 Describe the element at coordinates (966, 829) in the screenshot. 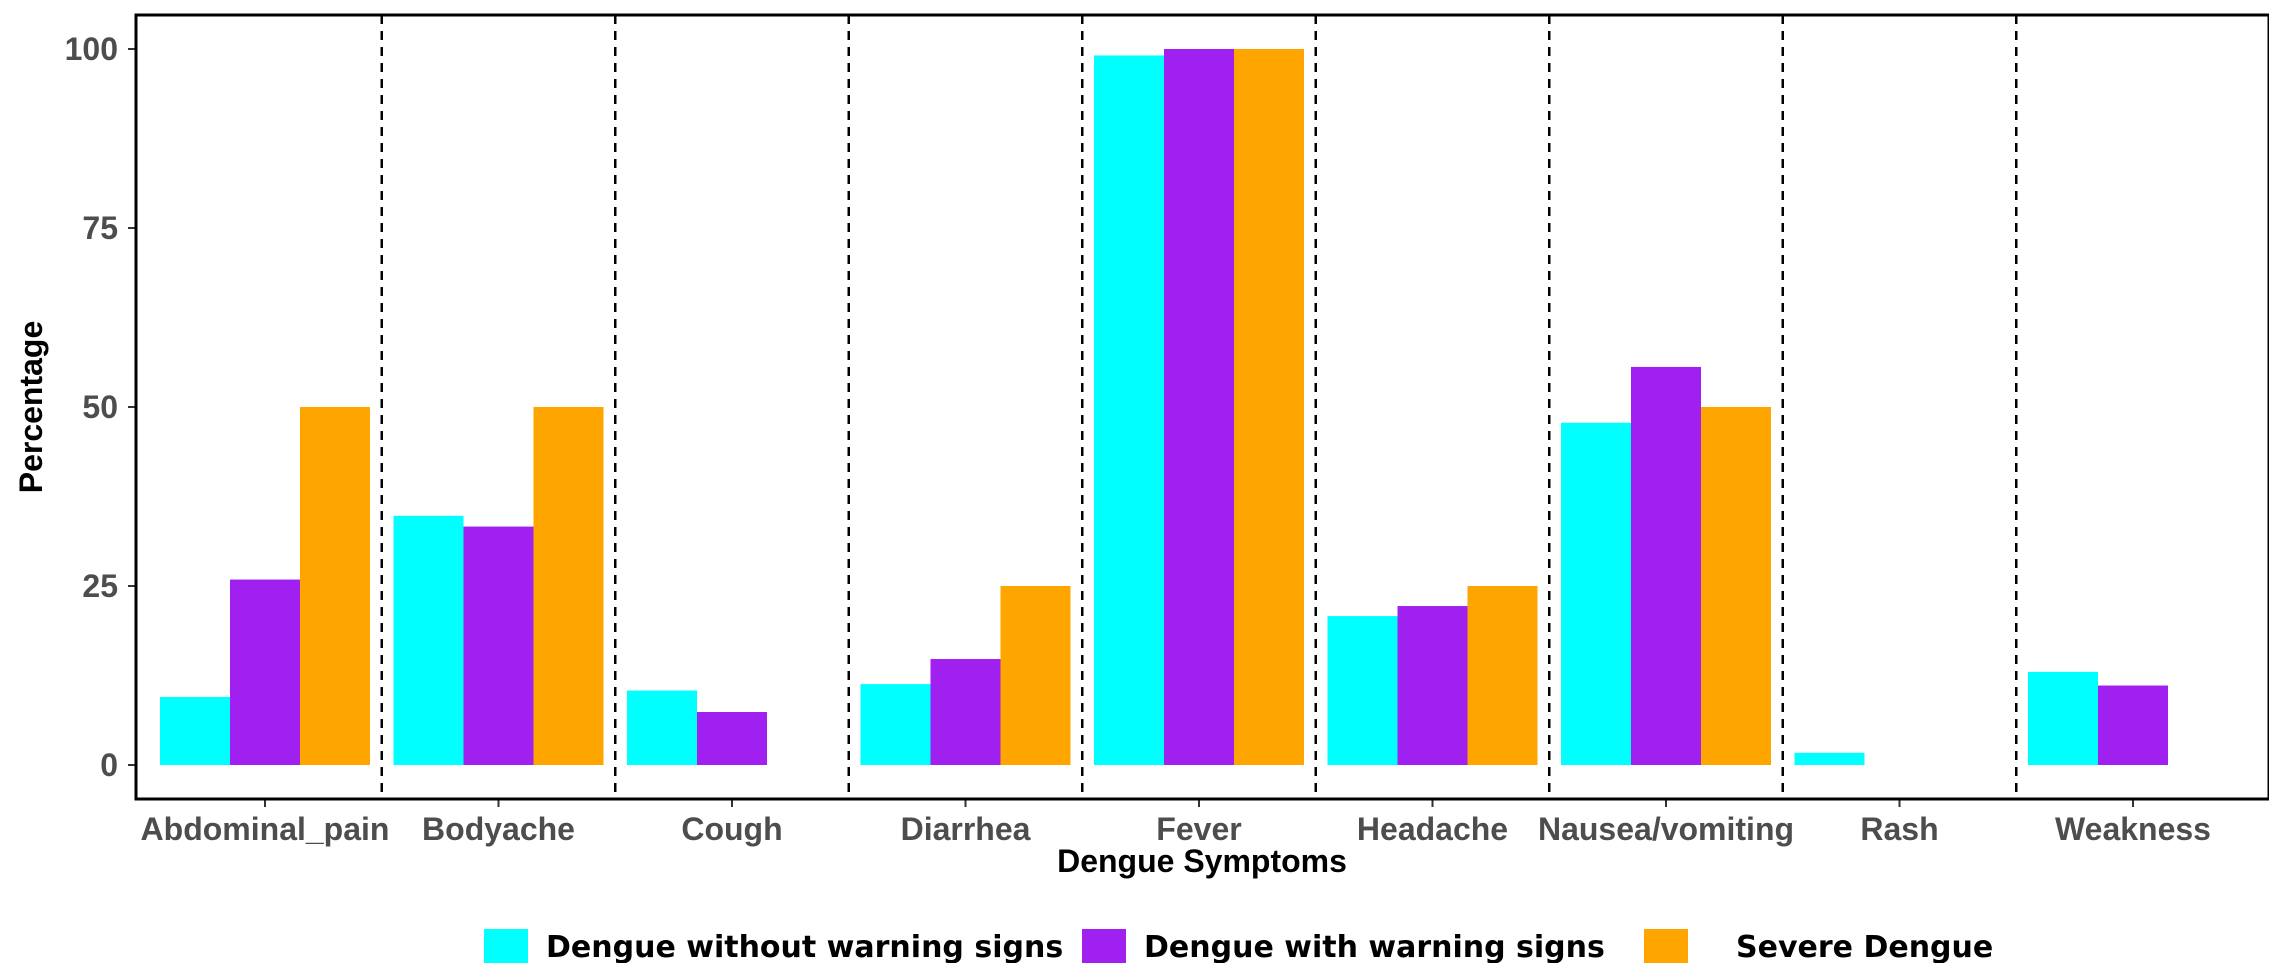

I see `x-tick-label: Diarrhea` at that location.